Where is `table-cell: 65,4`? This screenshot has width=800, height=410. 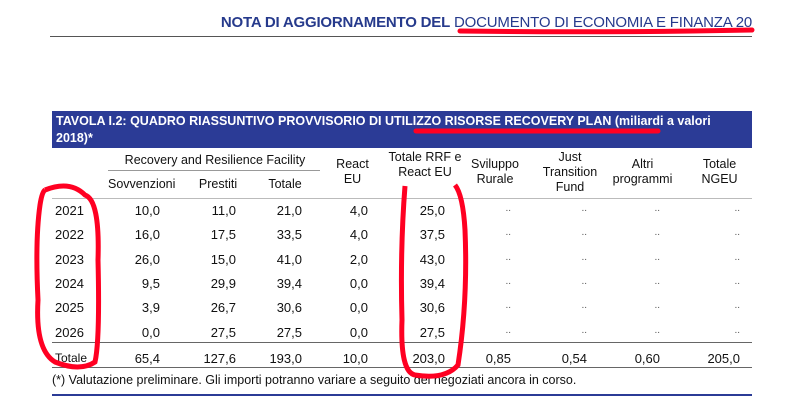 table-cell: 65,4 is located at coordinates (147, 358).